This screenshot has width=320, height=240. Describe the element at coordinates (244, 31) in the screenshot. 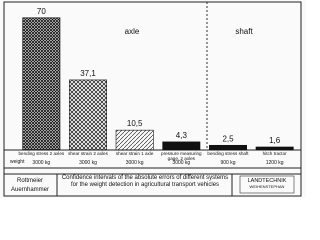

I see `annotation: shaft` at that location.